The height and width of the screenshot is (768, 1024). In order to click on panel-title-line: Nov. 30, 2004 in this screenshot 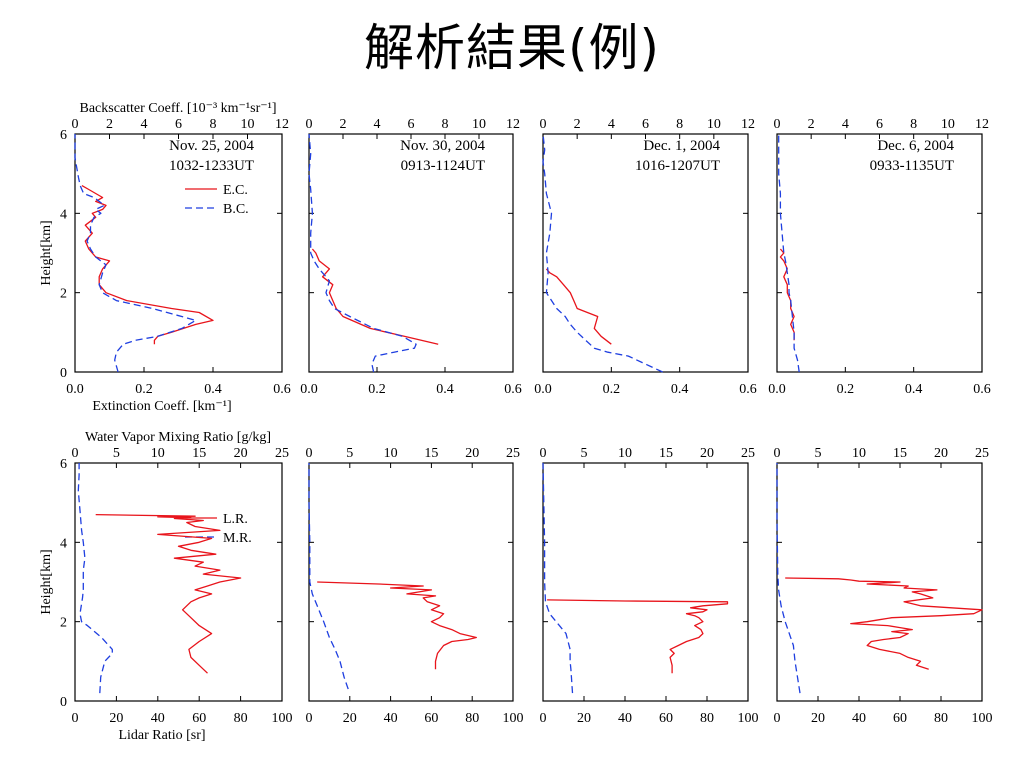, I will do `click(442, 146)`.